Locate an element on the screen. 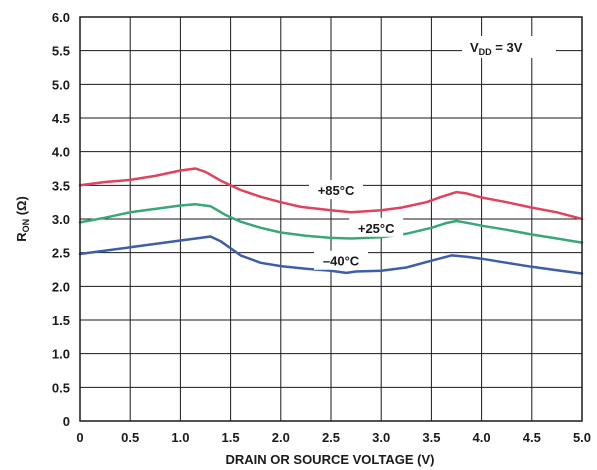  y-axis-label-sub: ON is located at coordinates (26, 226).